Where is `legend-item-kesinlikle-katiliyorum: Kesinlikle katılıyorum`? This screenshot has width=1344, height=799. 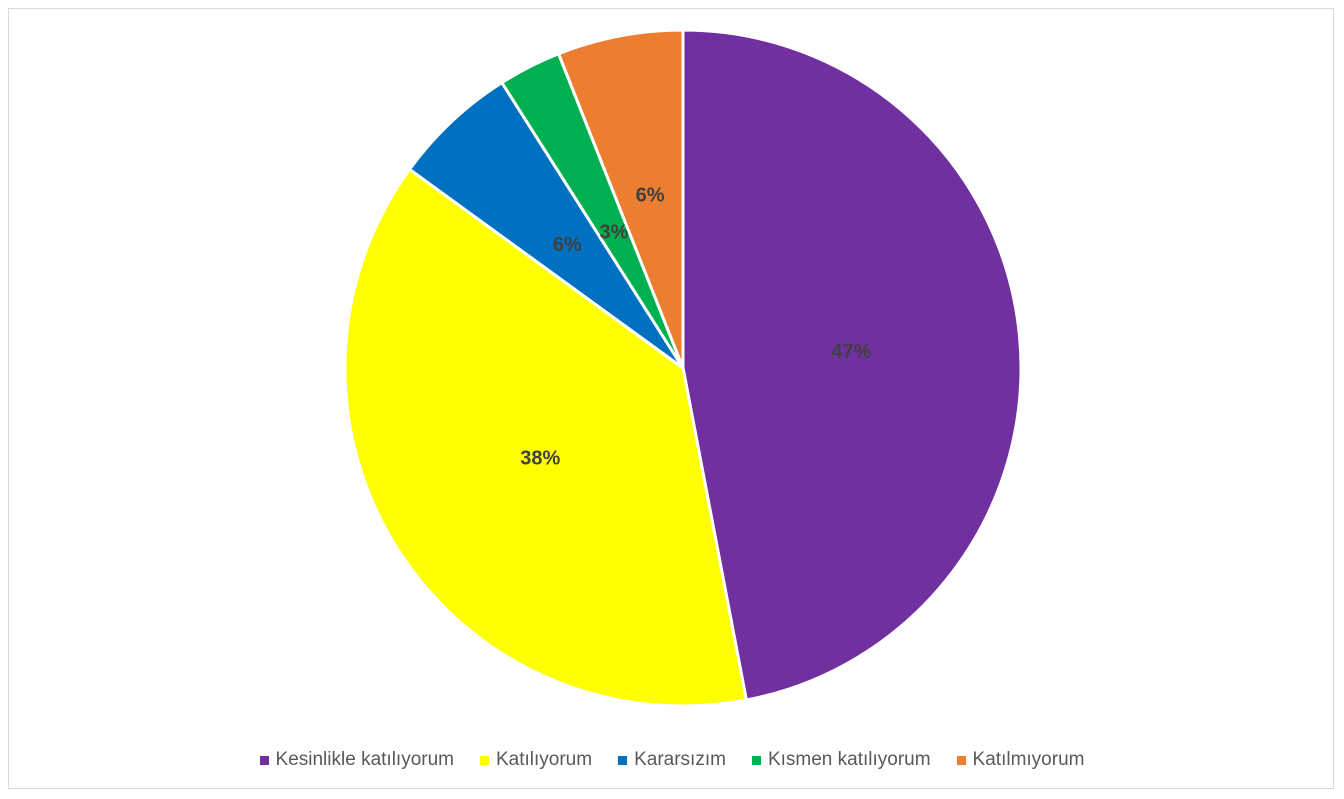
legend-item-kesinlikle-katiliyorum: Kesinlikle katılıyorum is located at coordinates (356, 760).